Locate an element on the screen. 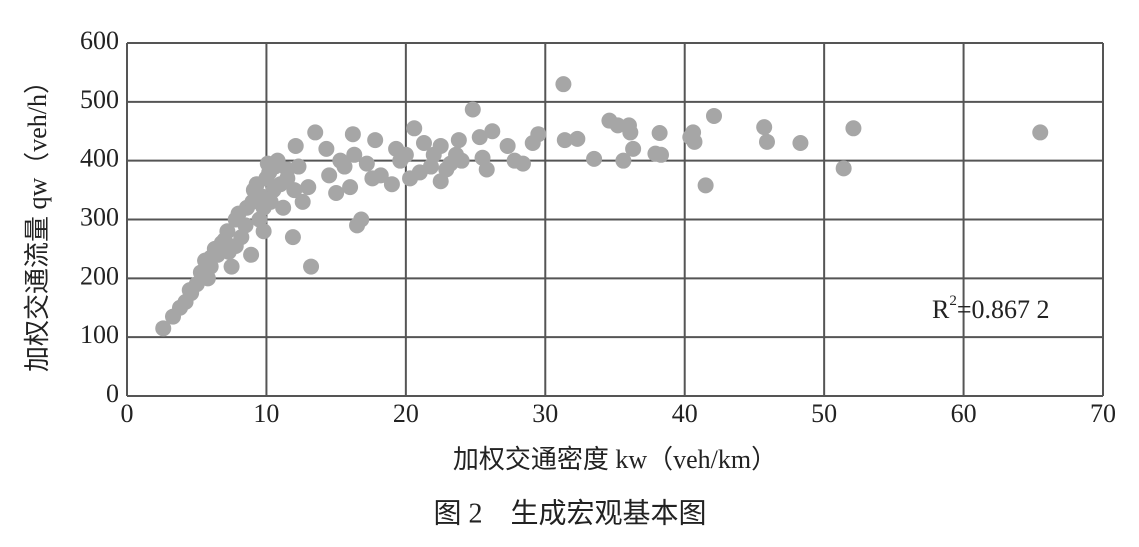  annotation: R2=0.867 2 is located at coordinates (991, 308).